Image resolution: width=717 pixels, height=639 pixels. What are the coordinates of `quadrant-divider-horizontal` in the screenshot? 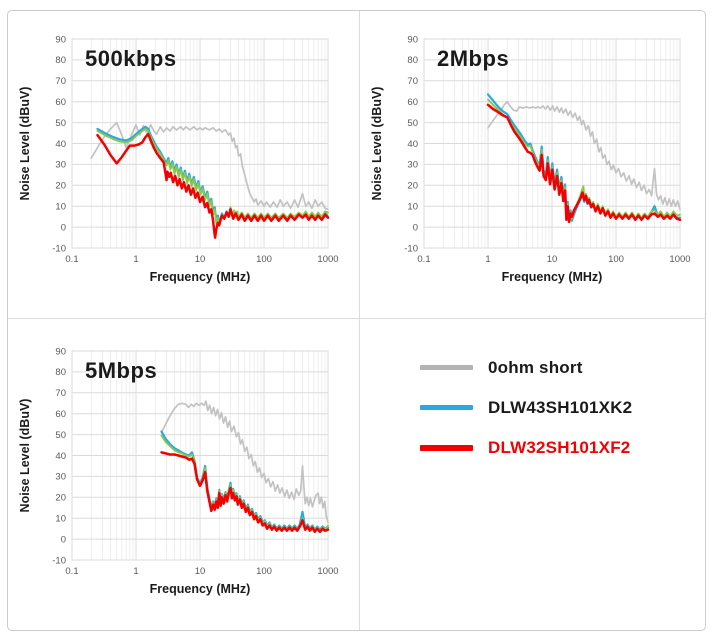 It's located at (357, 318).